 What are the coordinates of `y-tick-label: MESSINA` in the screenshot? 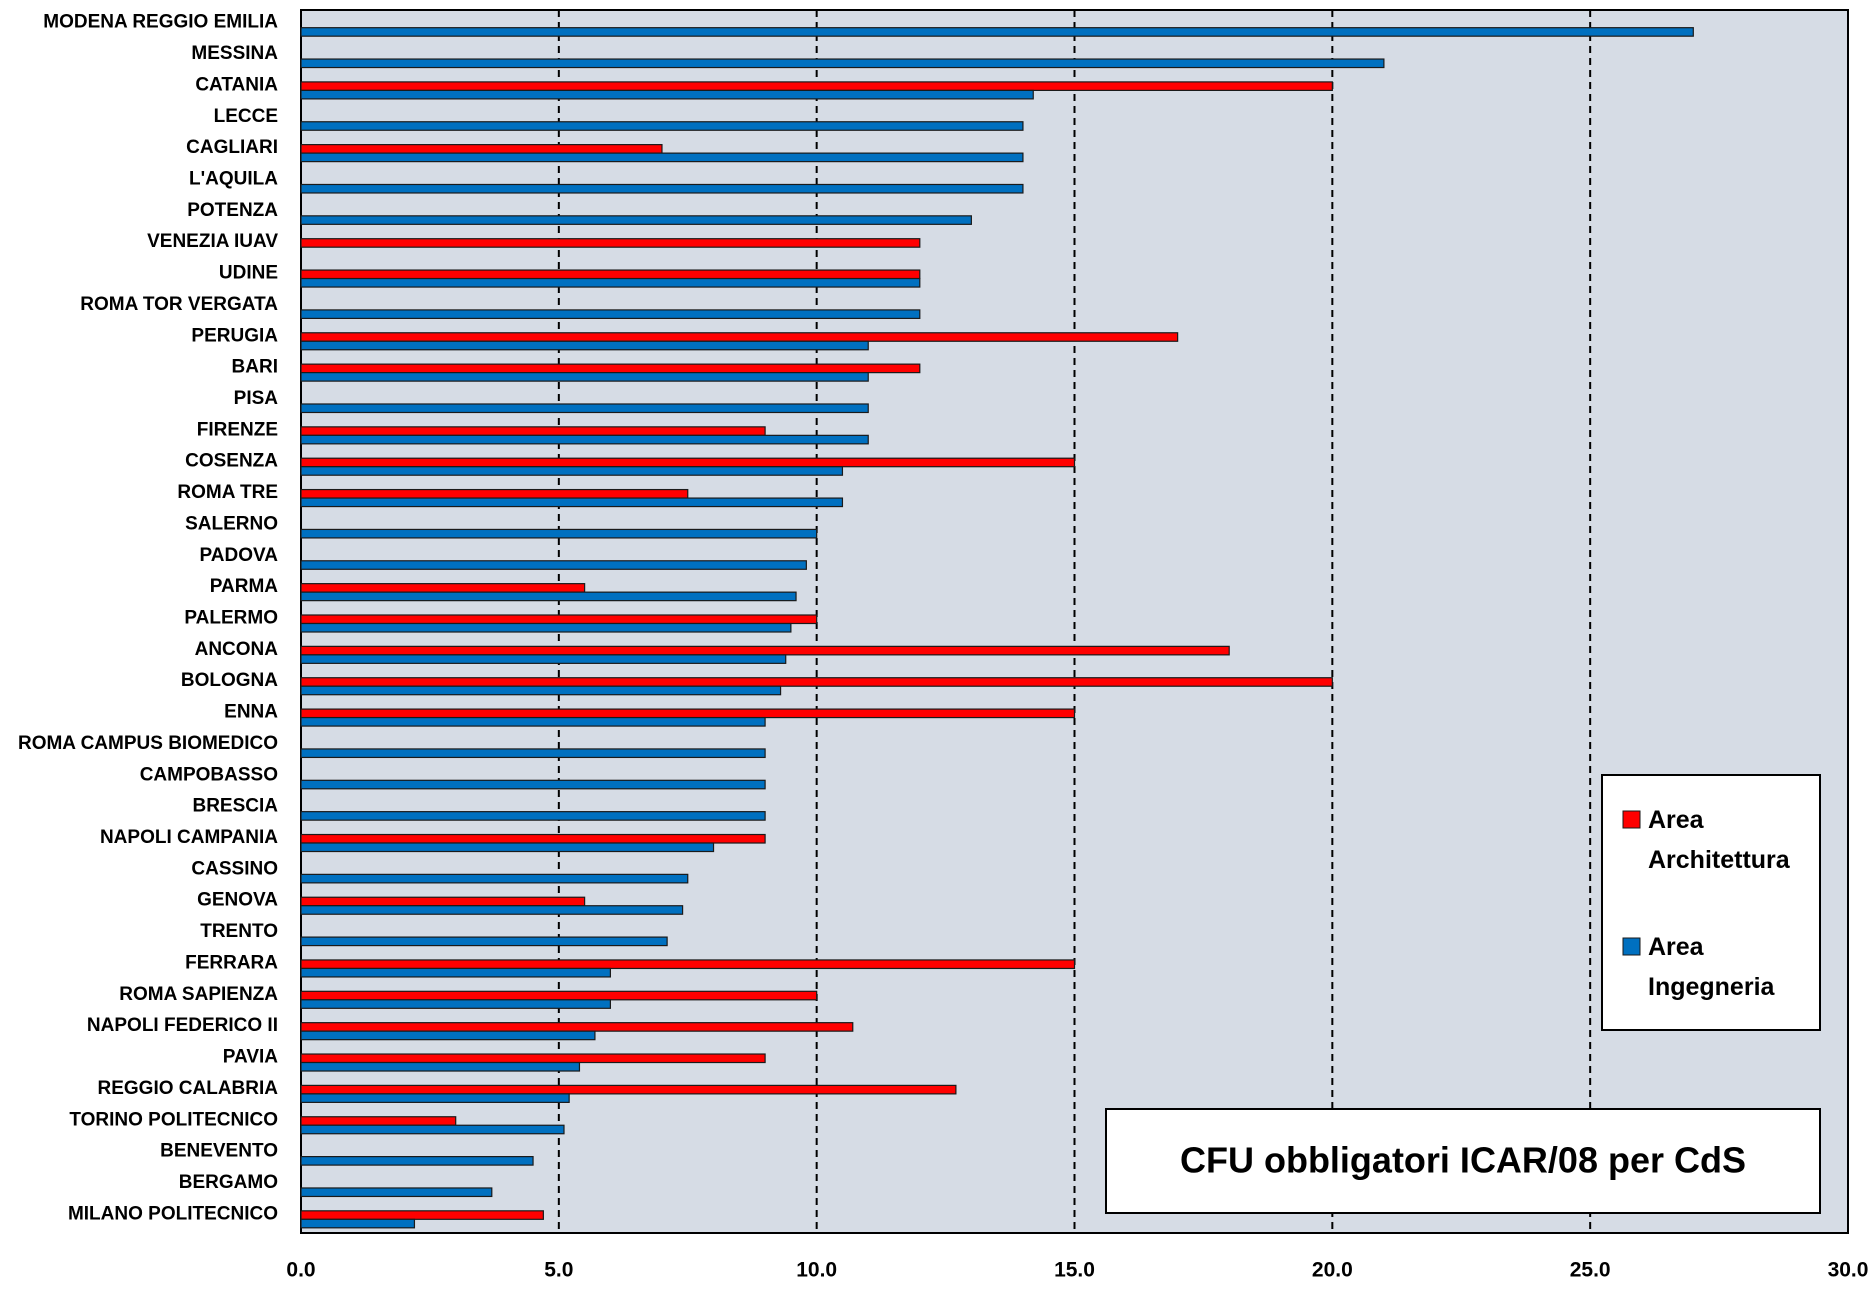 It's located at (234, 53).